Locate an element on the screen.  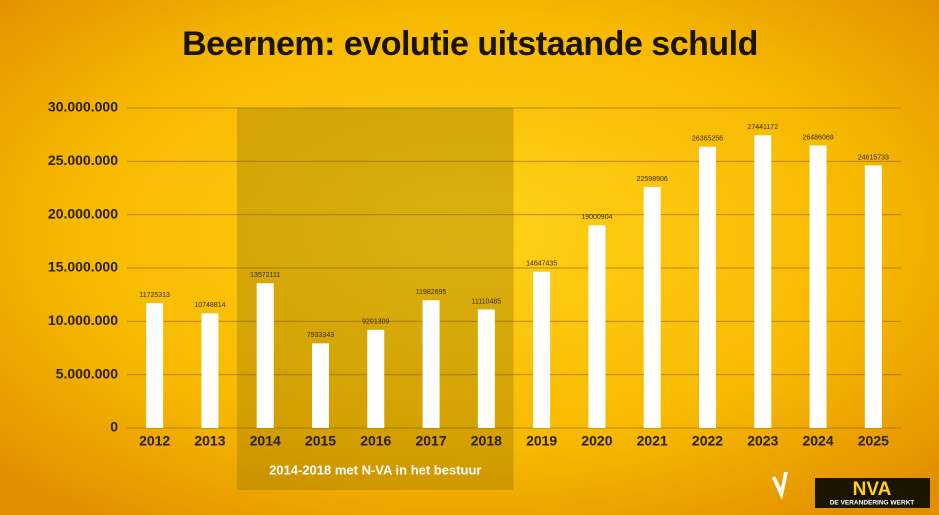
x-tick-label: 2025 is located at coordinates (873, 441).